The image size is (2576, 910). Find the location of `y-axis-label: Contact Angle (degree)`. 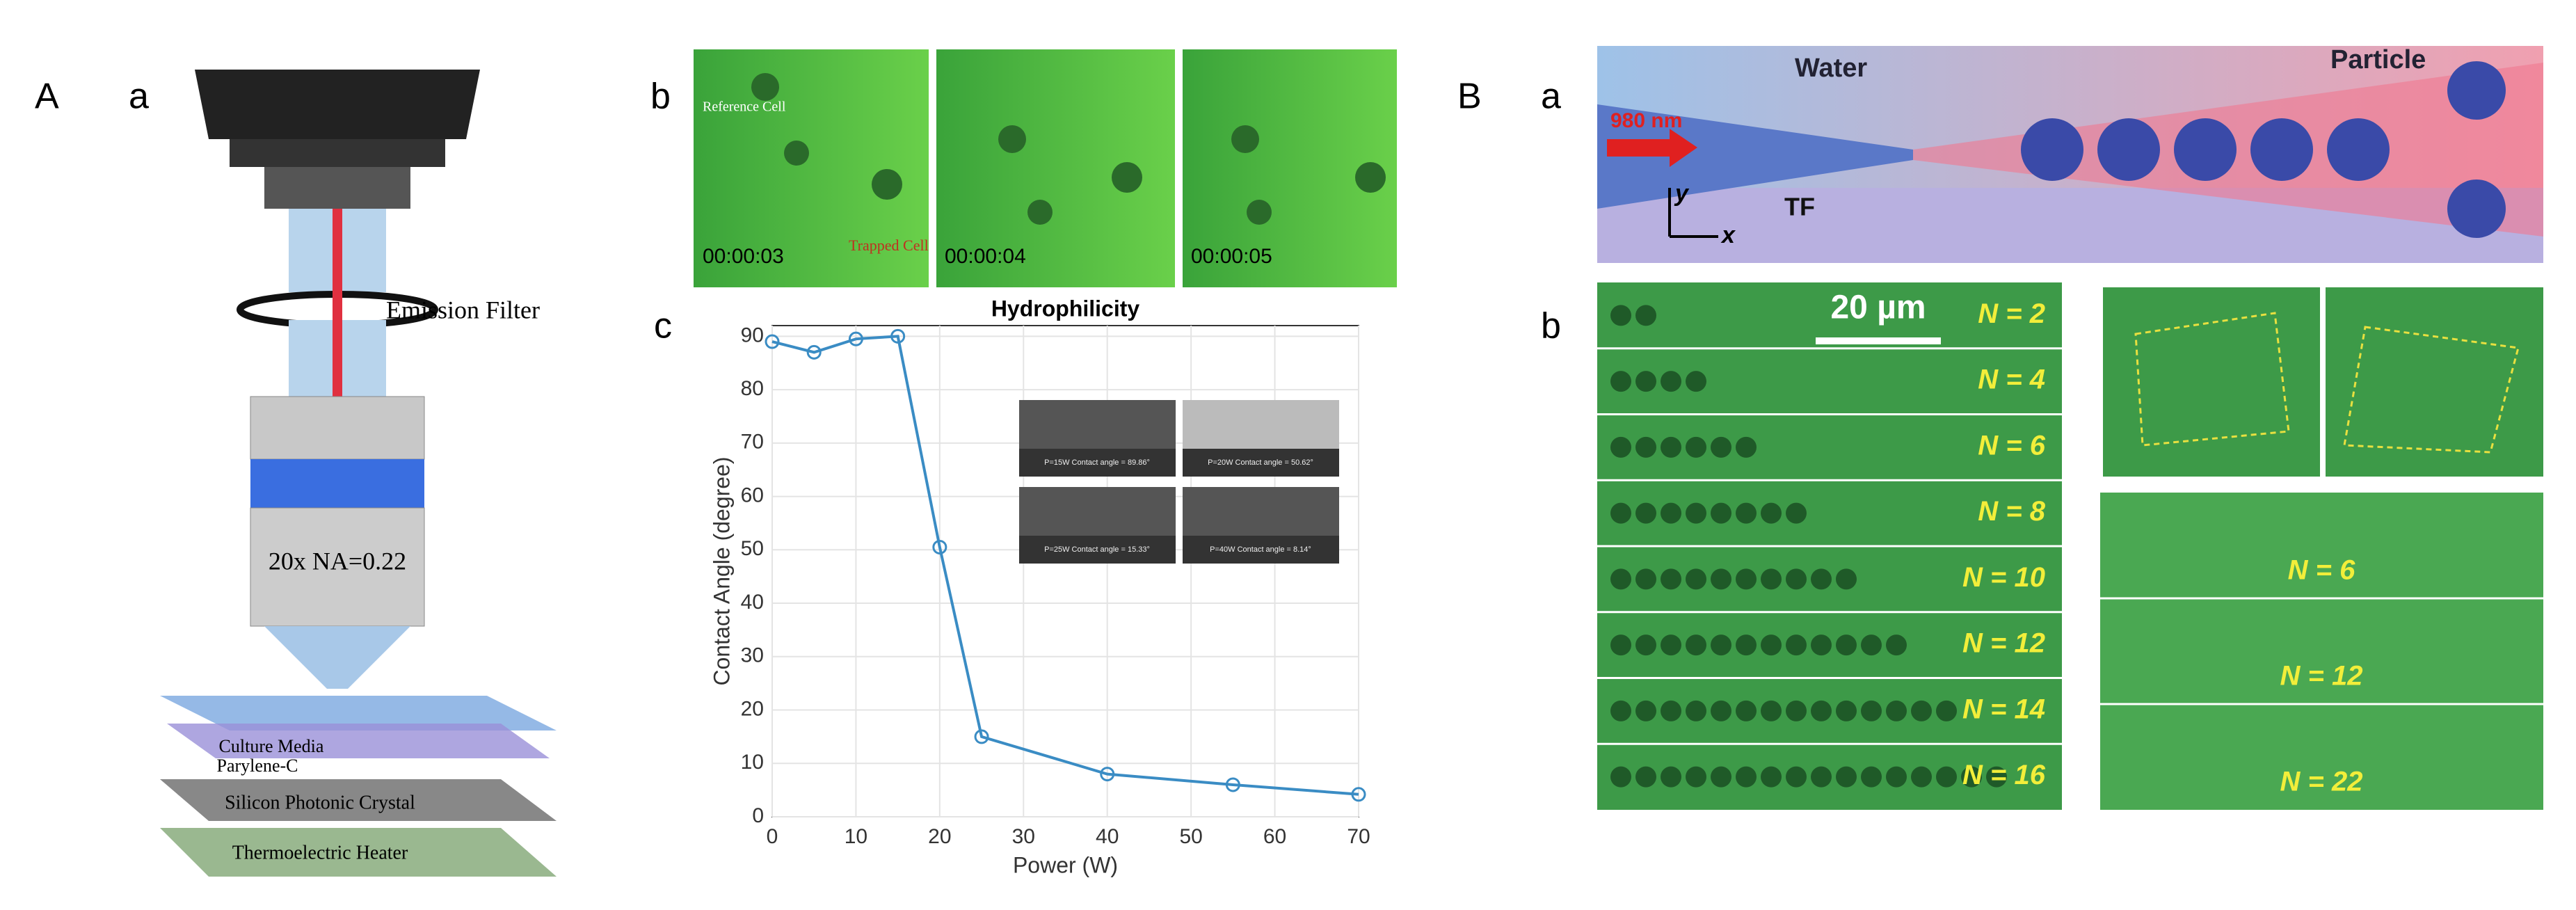

y-axis-label: Contact Angle (degree) is located at coordinates (721, 570).